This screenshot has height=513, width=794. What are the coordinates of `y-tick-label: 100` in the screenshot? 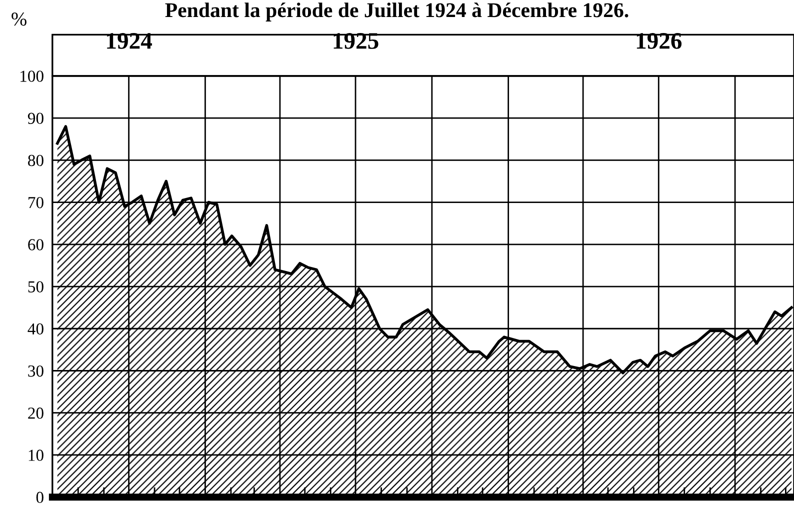 It's located at (32, 76).